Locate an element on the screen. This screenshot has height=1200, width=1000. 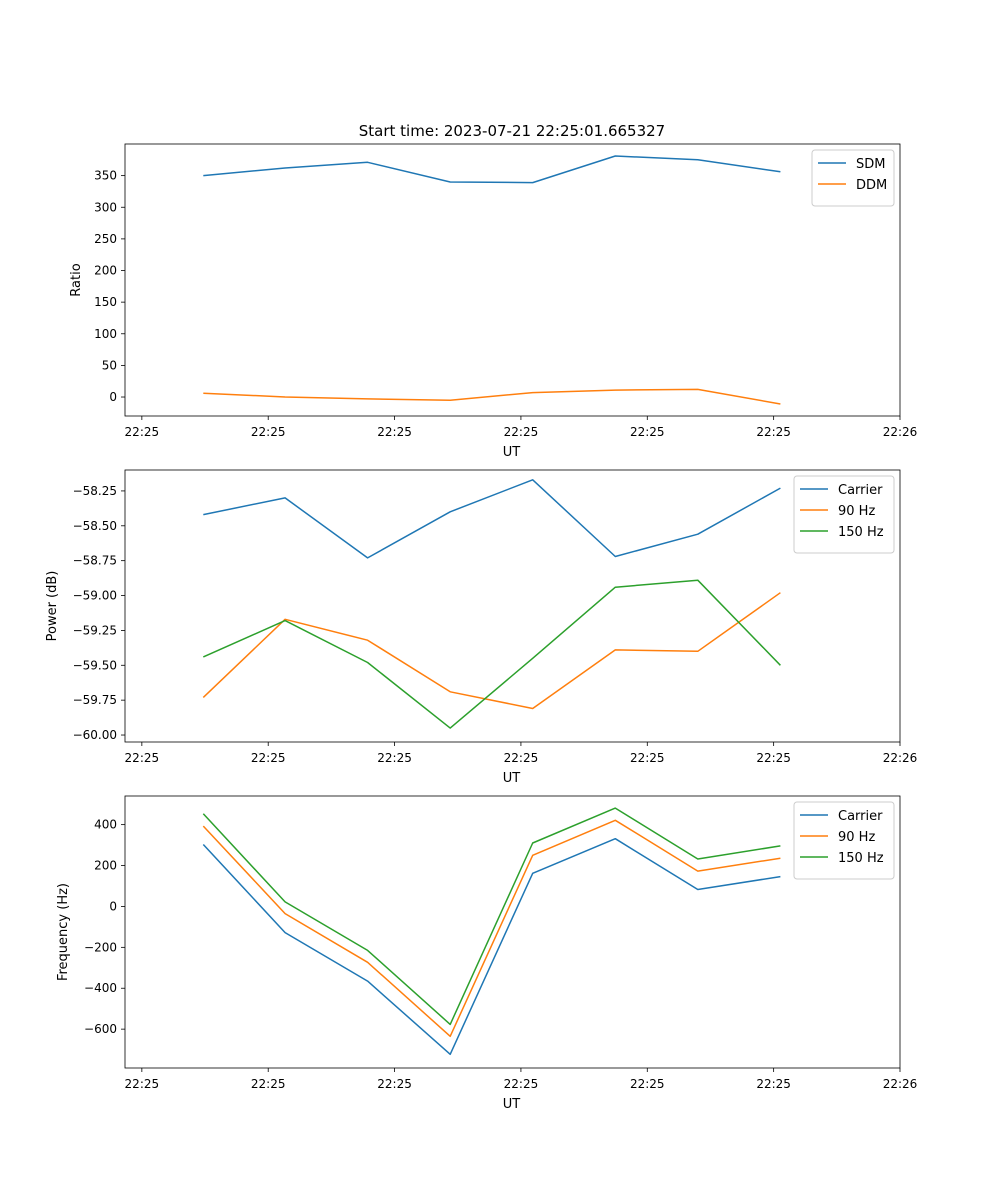
y-tick-label: 50 is located at coordinates (109, 365).